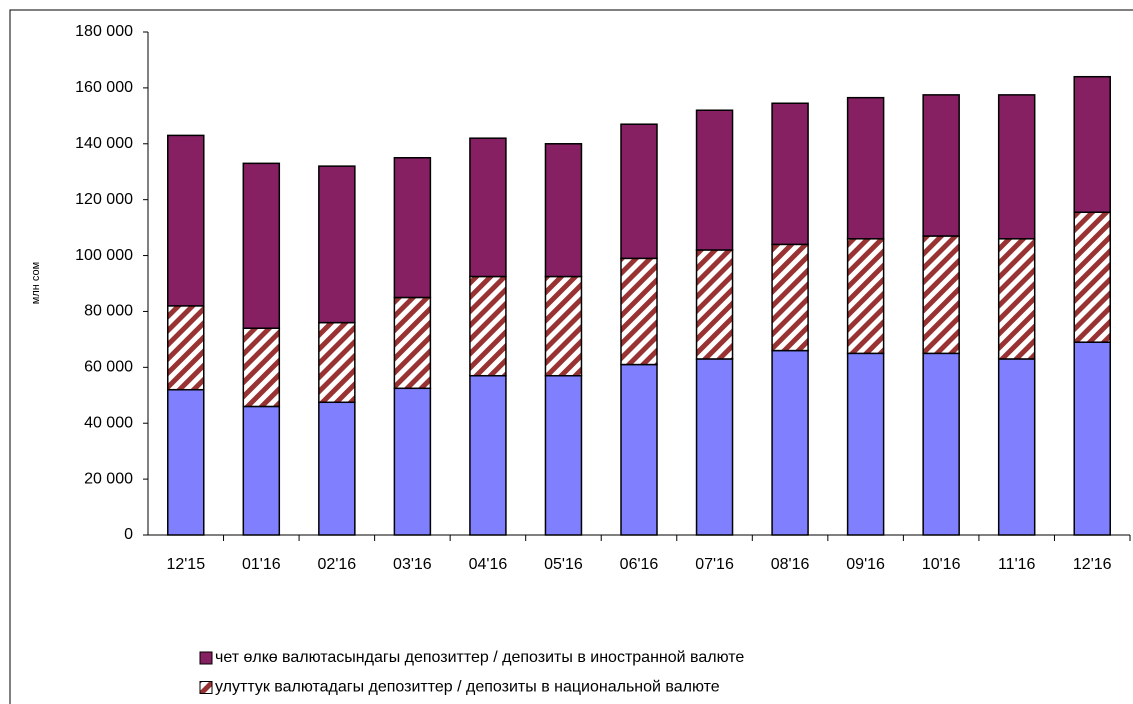 The image size is (1133, 704). What do you see at coordinates (36, 283) in the screenshot?
I see `y-axis-label: млн сом` at bounding box center [36, 283].